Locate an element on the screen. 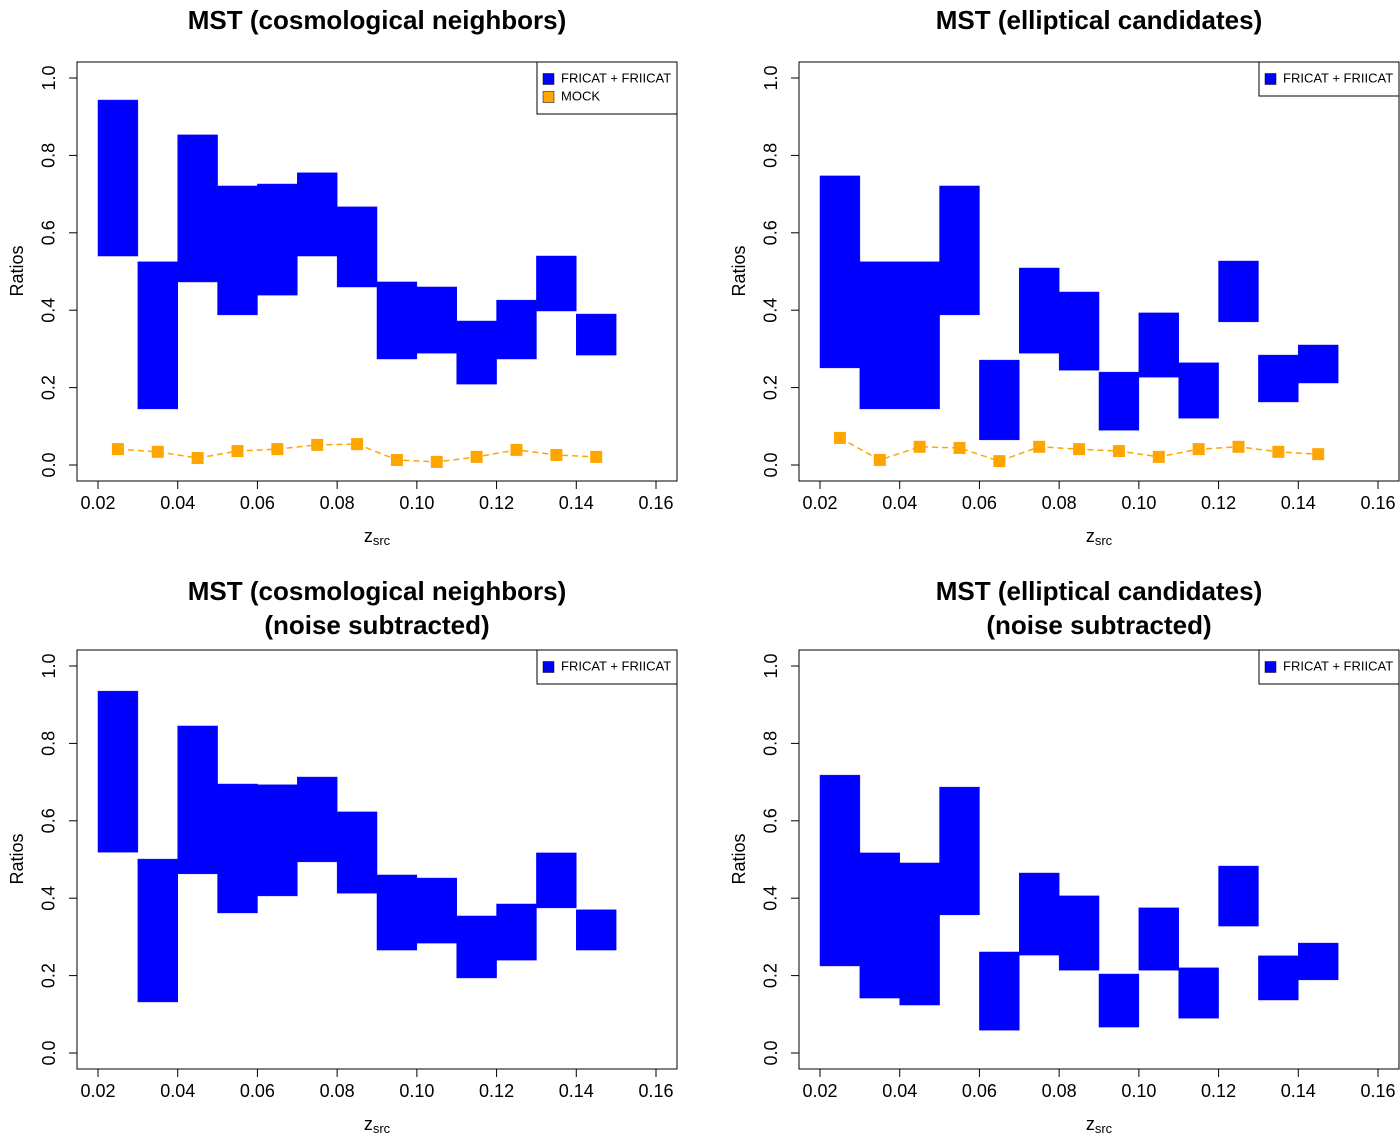 Image resolution: width=1400 pixels, height=1133 pixels. chart-title: MST (cosmological neighbors) is located at coordinates (377, 20).